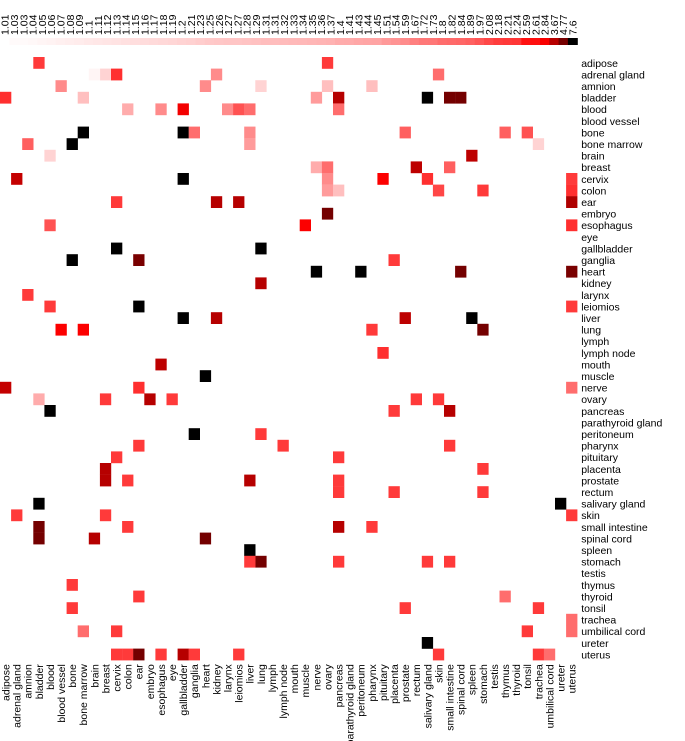 Image resolution: width=685 pixels, height=741 pixels. I want to click on column-label: uterus, so click(573, 678).